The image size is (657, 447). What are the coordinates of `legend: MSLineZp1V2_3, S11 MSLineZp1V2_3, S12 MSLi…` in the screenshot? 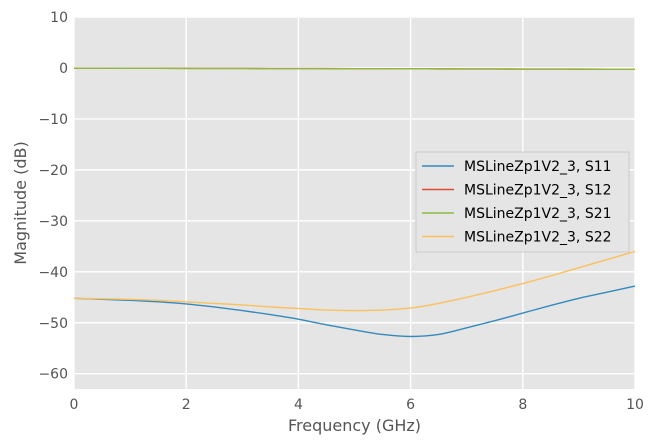 It's located at (522, 202).